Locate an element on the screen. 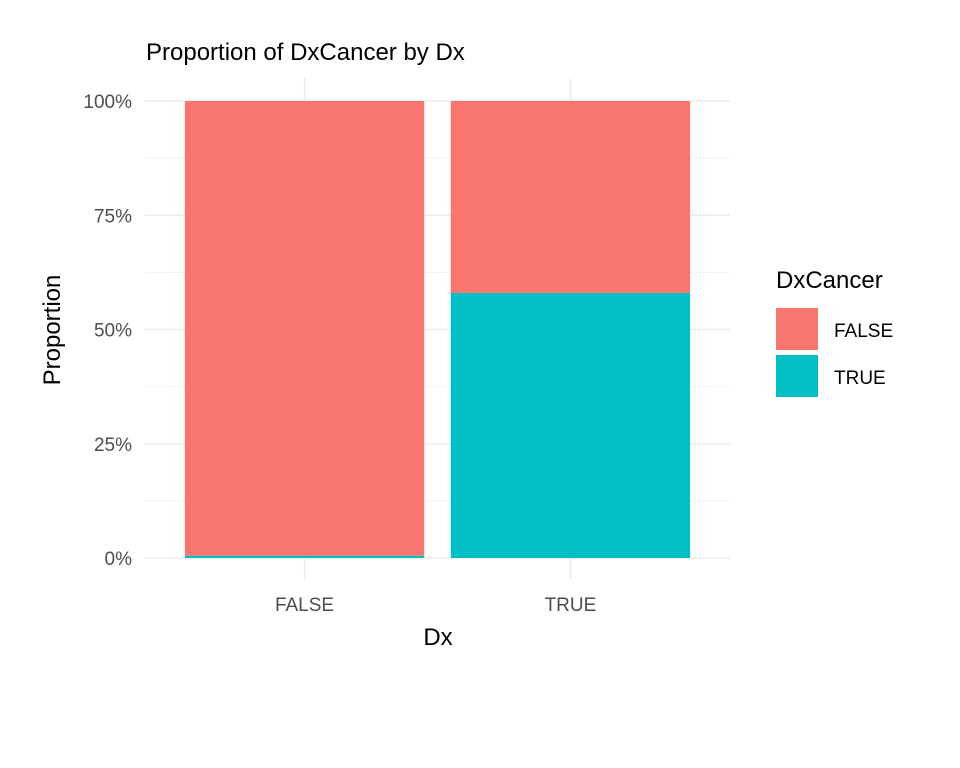 This screenshot has width=960, height=768. x-tick-label: FALSE is located at coordinates (304, 605).